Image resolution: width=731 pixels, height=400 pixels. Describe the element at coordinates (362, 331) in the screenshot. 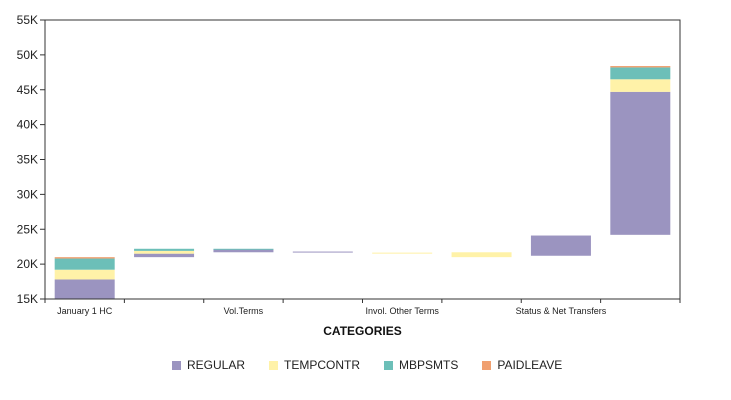

I see `x-axis-title: CATEGORIES` at that location.